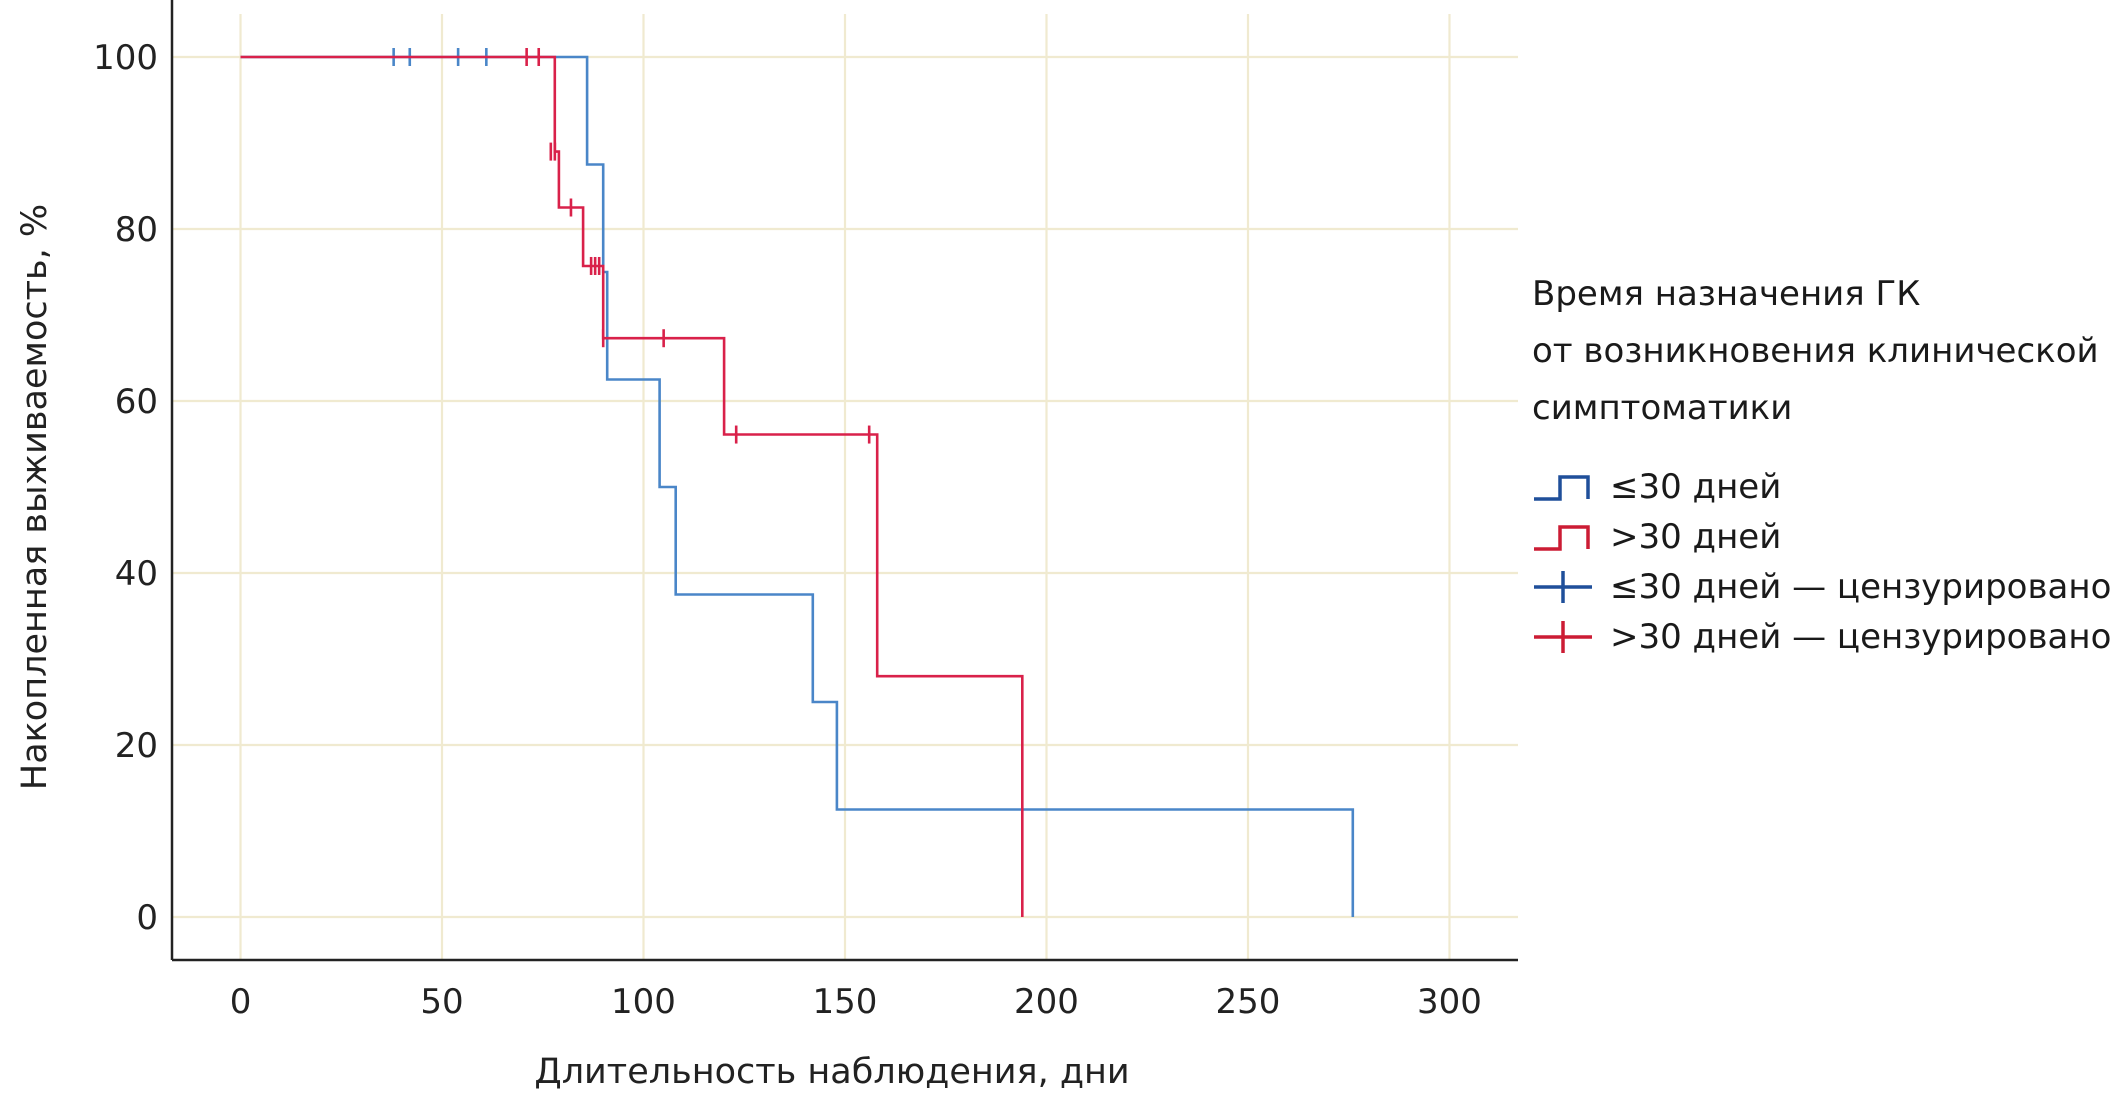 The height and width of the screenshot is (1113, 2112). I want to click on y-tick-label: 40, so click(136, 574).